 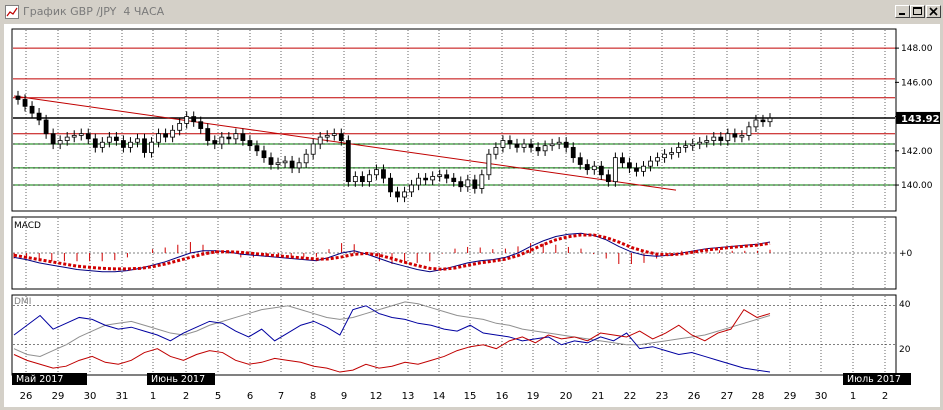 What do you see at coordinates (790, 396) in the screenshot?
I see `date-label: 29` at bounding box center [790, 396].